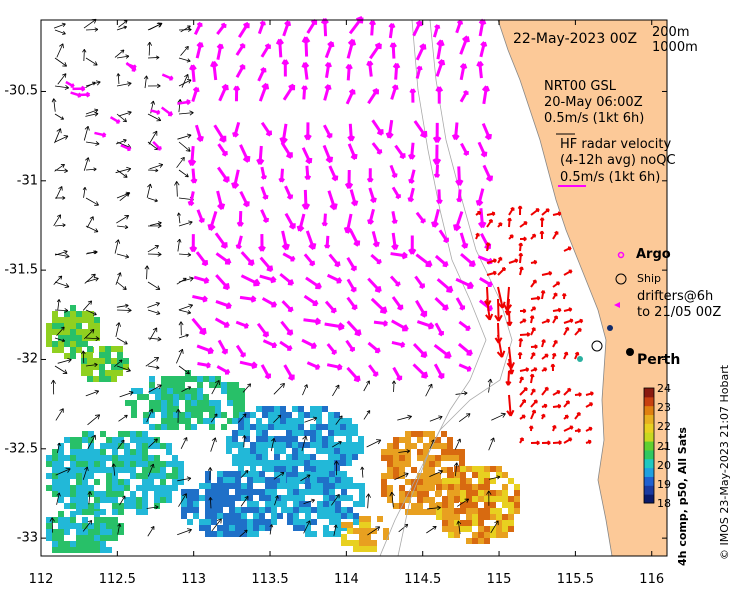  I want to click on radar-arrow, so click(510, 366).